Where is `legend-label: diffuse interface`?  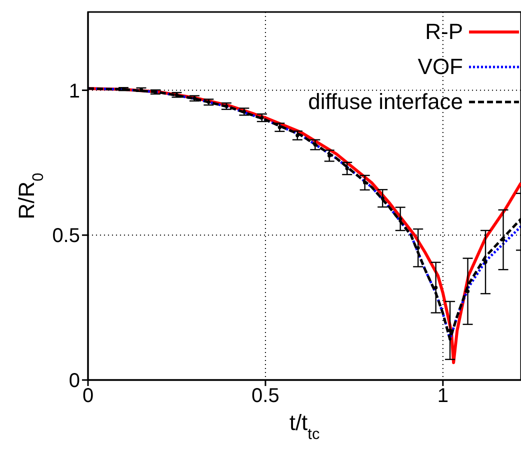
legend-label: diffuse interface is located at coordinates (385, 102).